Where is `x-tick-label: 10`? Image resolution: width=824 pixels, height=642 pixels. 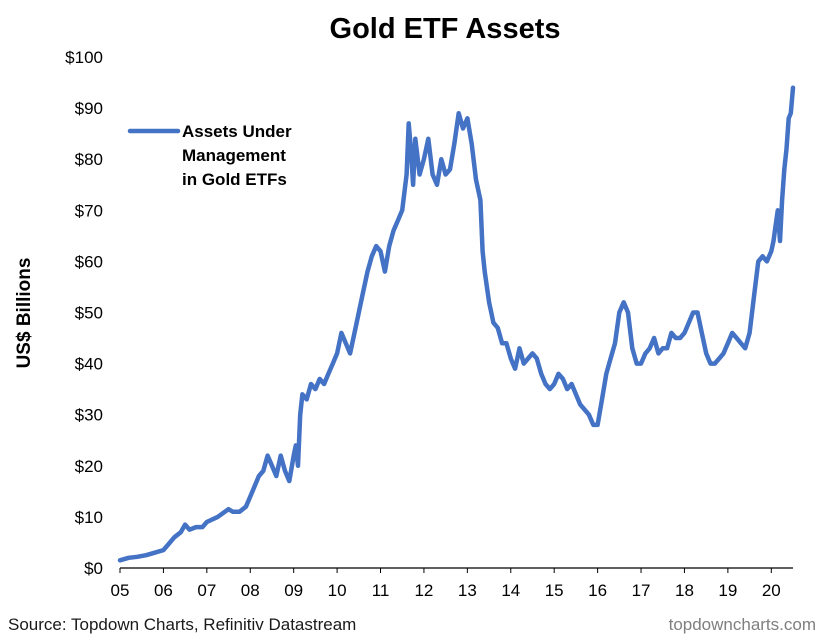
x-tick-label: 10 is located at coordinates (337, 590).